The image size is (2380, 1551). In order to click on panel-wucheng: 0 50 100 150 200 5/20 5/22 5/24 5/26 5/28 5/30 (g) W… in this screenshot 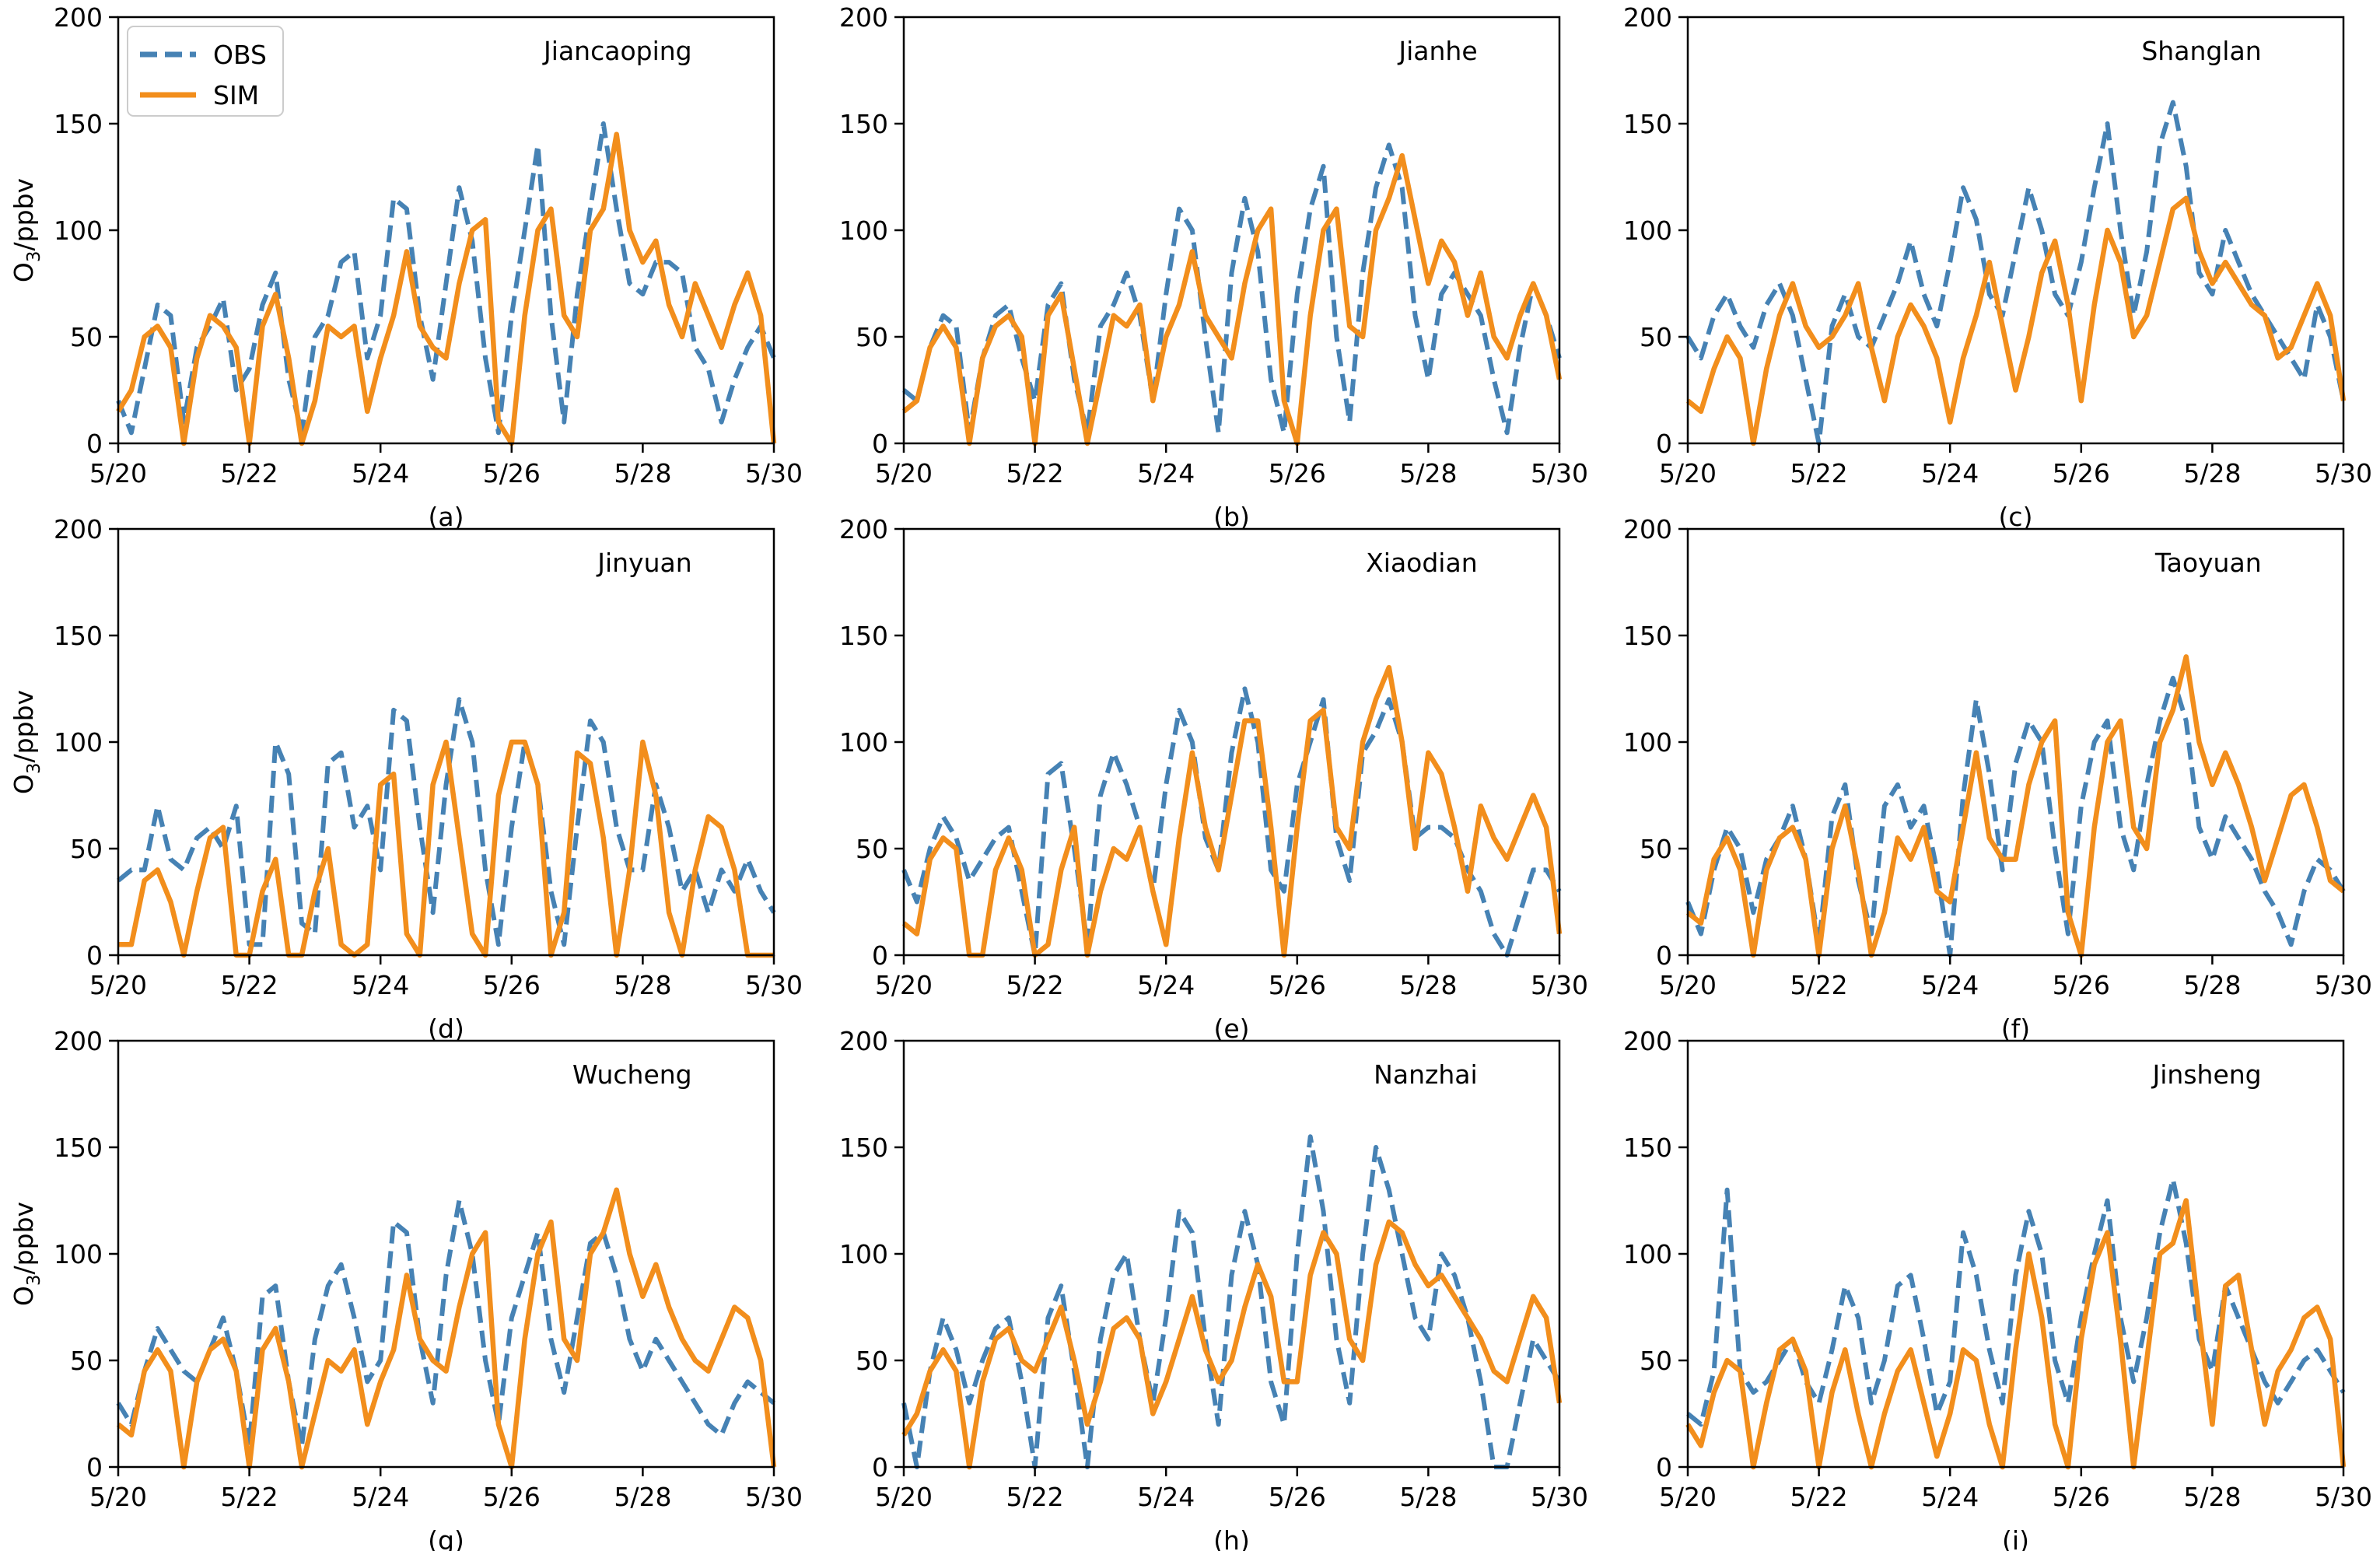, I will do `click(406, 1288)`.